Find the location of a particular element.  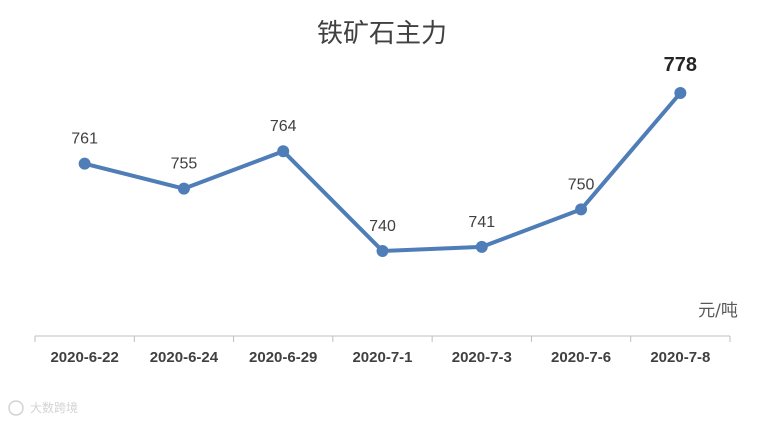

x-tick-label: 2020-6-29 is located at coordinates (283, 357).